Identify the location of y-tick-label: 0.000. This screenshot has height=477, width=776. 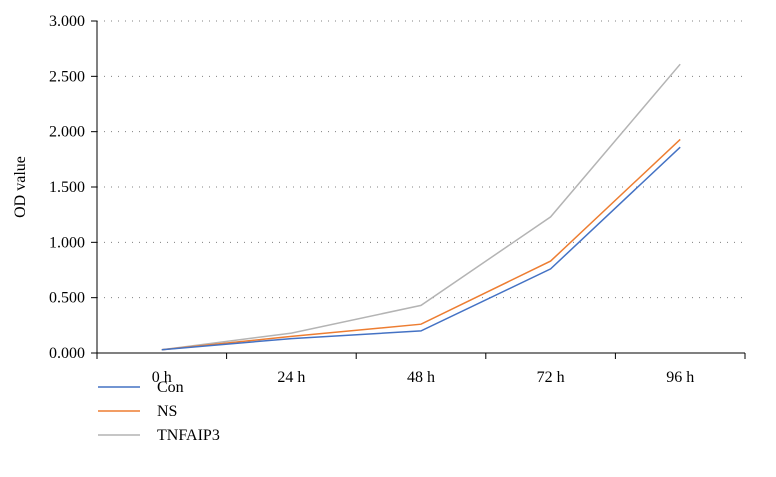
(67, 353).